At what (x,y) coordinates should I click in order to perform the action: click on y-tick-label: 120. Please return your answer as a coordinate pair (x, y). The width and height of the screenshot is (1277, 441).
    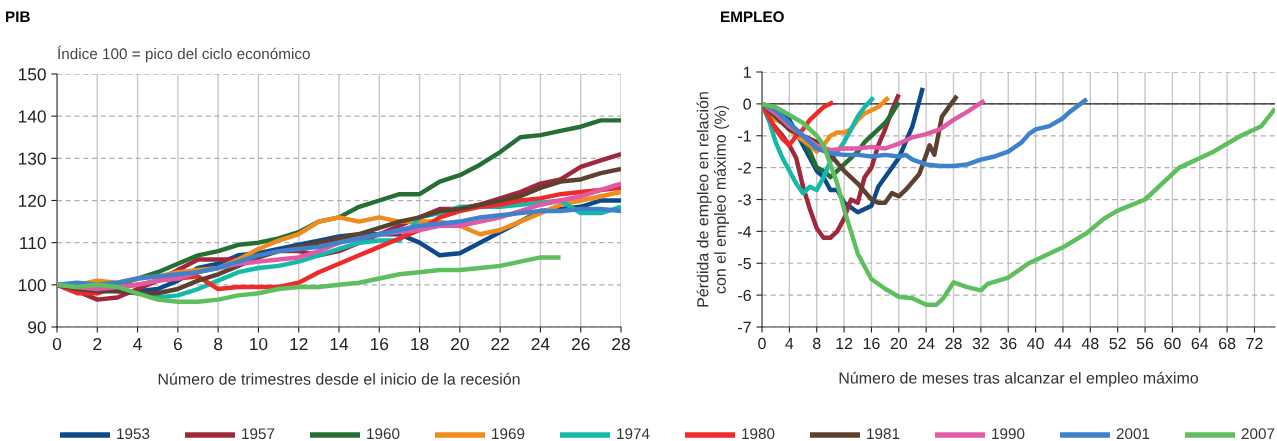
    Looking at the image, I should click on (32, 200).